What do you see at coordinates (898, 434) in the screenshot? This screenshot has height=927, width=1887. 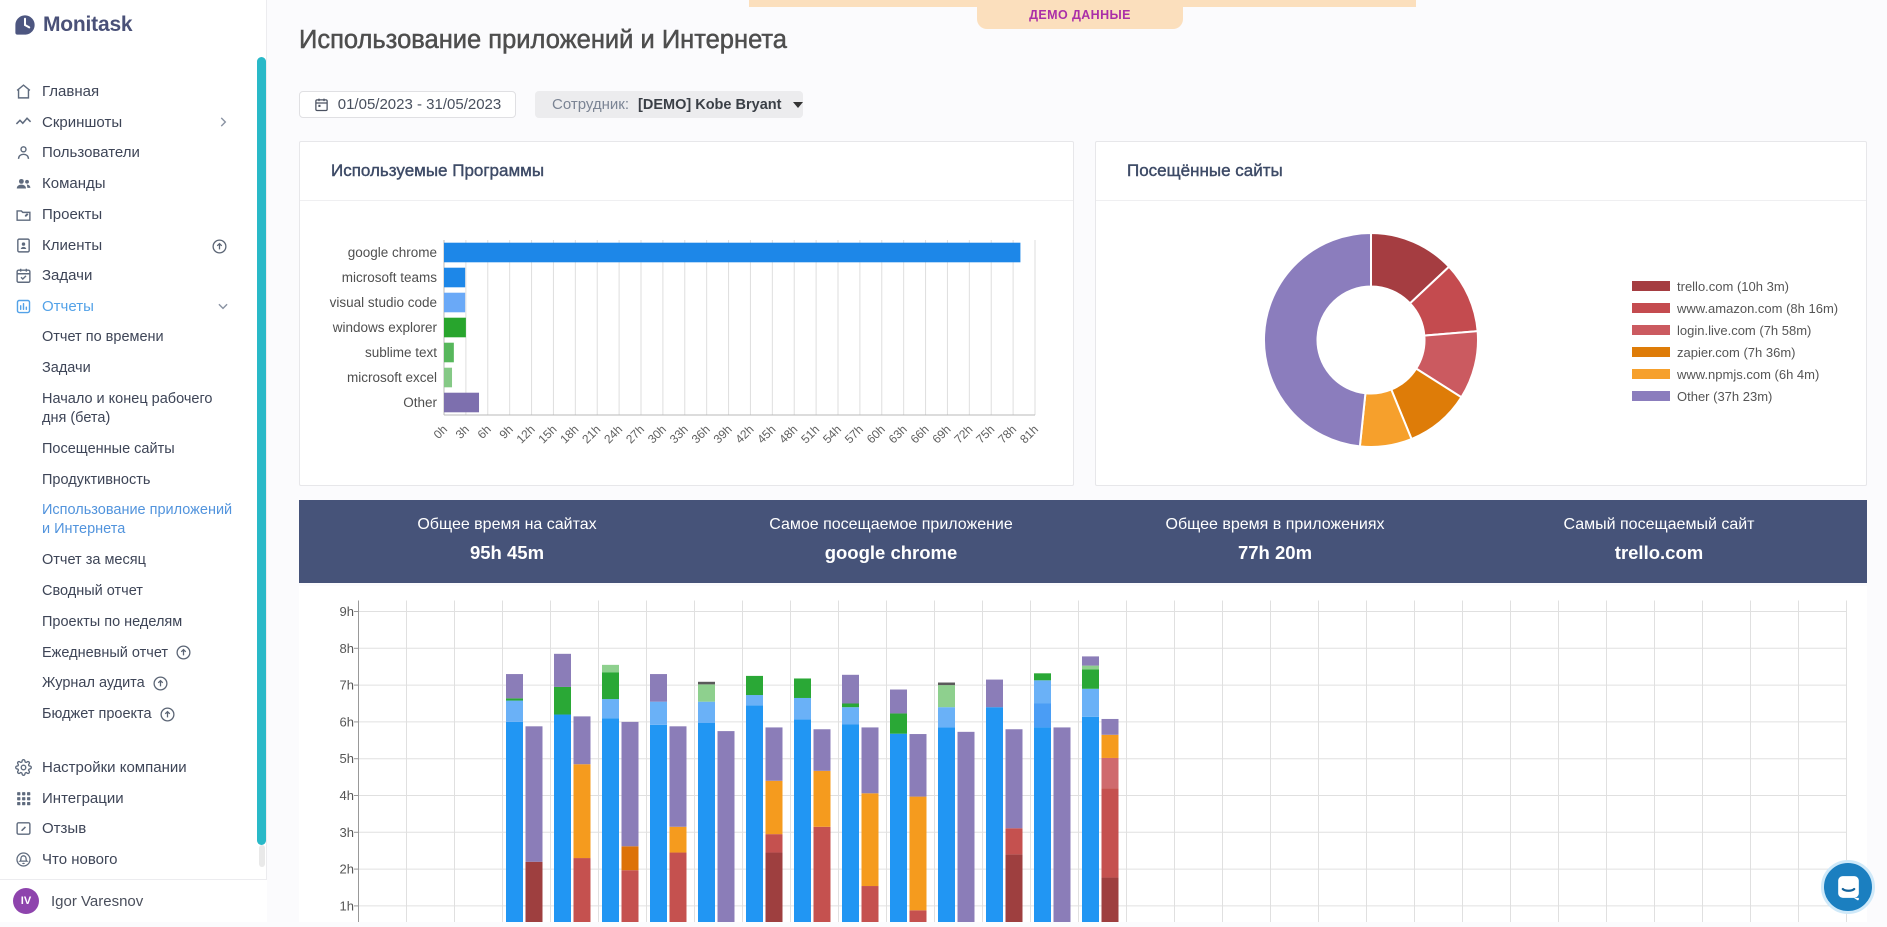 I see `svg-text: 63h` at bounding box center [898, 434].